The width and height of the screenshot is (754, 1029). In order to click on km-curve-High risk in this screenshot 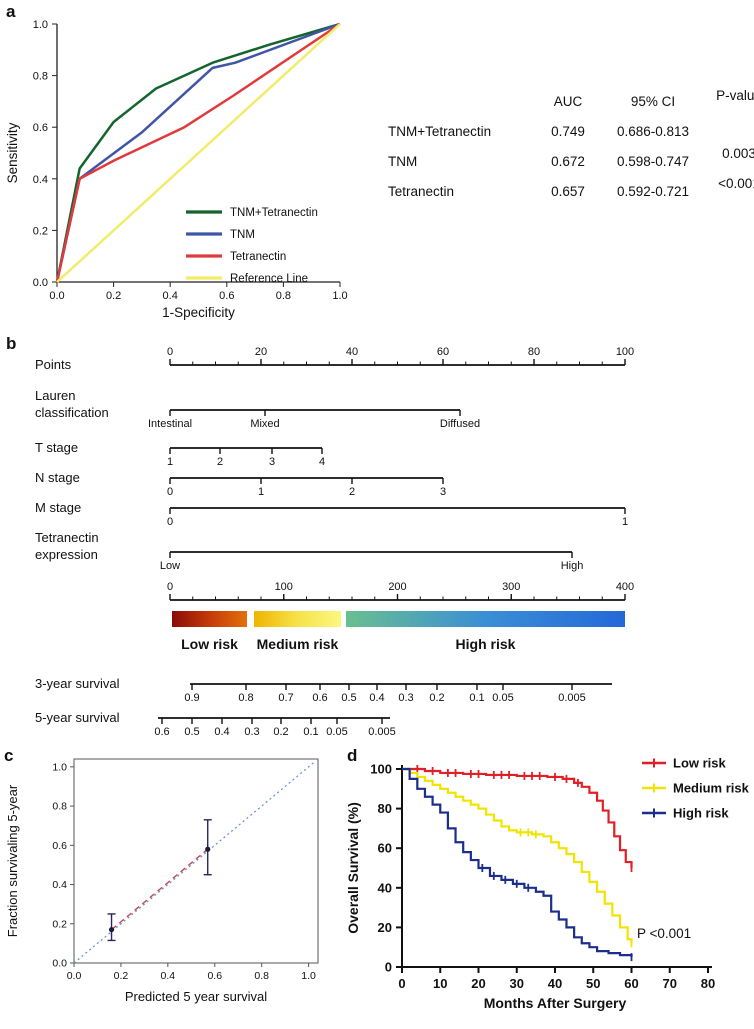, I will do `click(517, 862)`.